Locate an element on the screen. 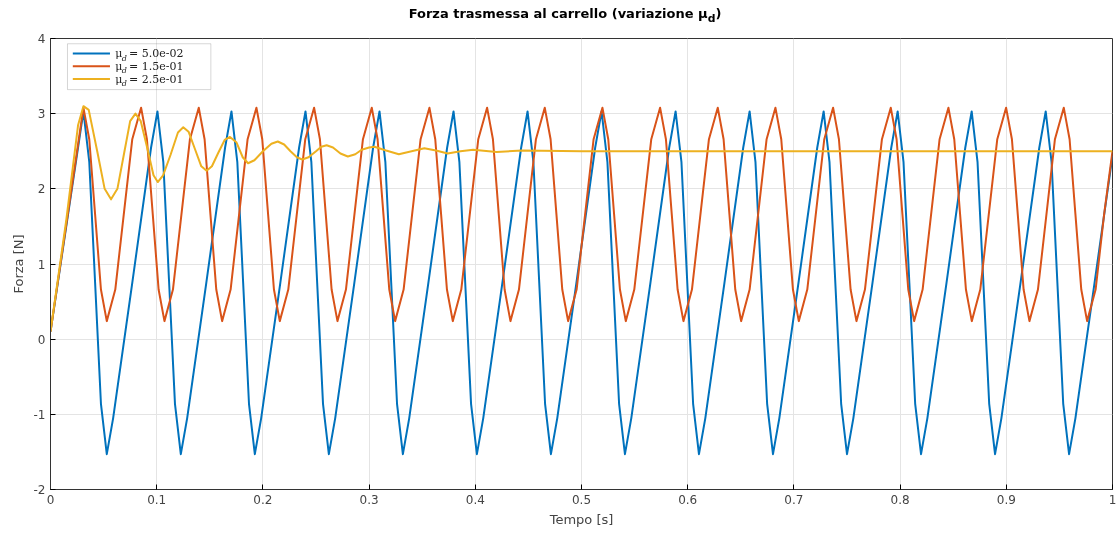  x-axis-title: Tempo [s] is located at coordinates (581, 519).